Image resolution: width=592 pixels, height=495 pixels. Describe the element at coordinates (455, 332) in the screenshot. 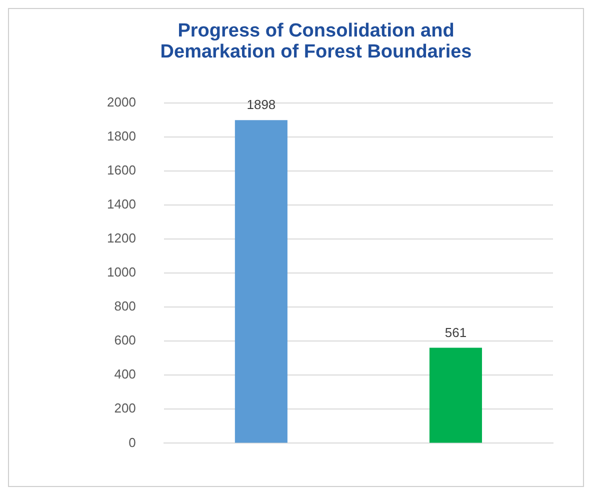

I see `data-label: 561` at that location.